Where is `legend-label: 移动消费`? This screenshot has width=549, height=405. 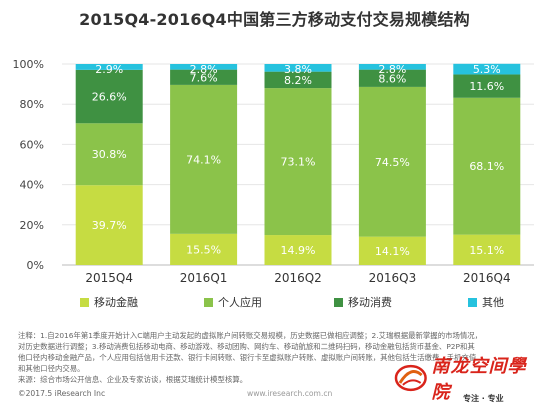 legend-label: 移动消费 is located at coordinates (370, 302).